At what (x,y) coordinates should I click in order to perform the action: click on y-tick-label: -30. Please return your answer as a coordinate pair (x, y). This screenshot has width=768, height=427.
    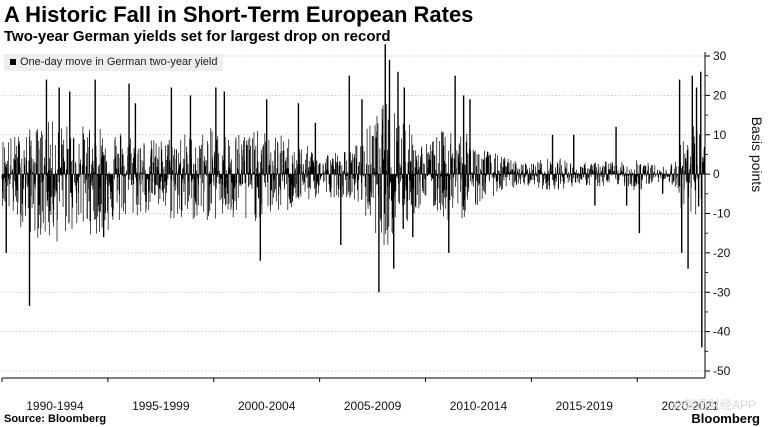
    Looking at the image, I should click on (722, 292).